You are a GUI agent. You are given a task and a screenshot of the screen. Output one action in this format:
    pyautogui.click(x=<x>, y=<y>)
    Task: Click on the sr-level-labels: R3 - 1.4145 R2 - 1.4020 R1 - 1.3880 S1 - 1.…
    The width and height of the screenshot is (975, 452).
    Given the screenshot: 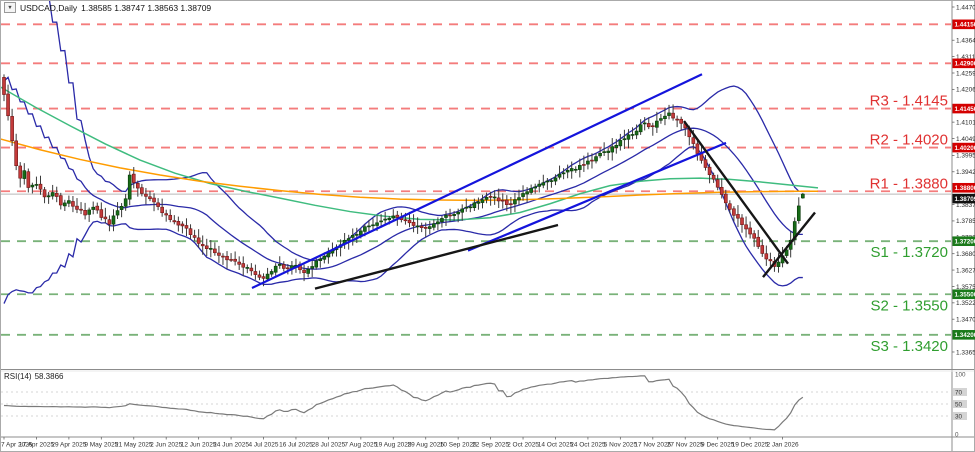 What is the action you would take?
    pyautogui.click(x=909, y=224)
    